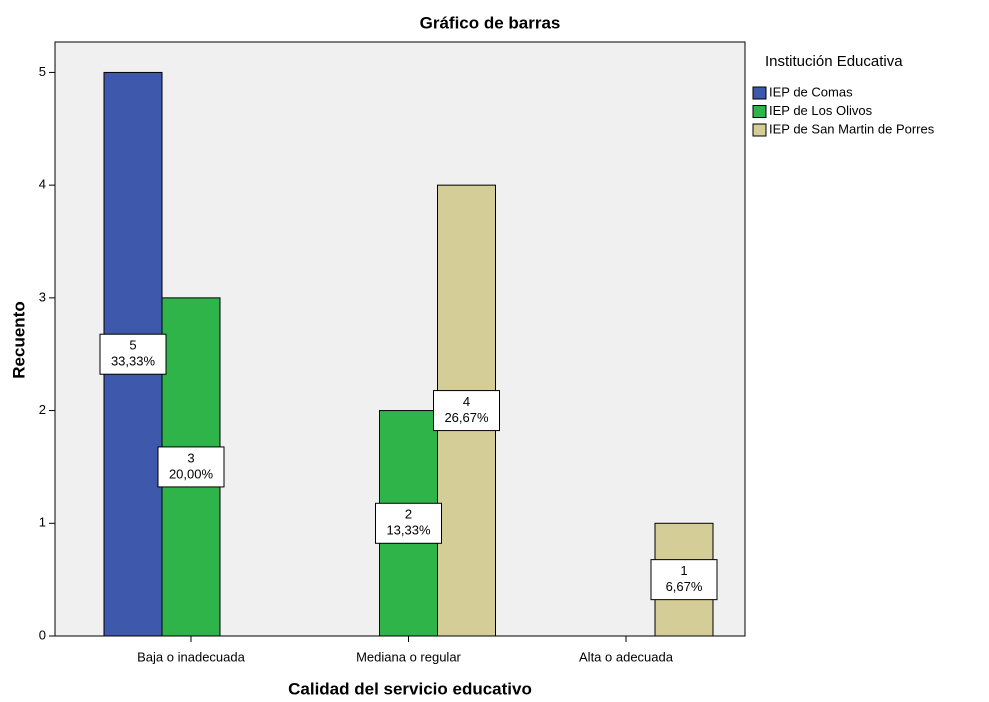 Image resolution: width=989 pixels, height=702 pixels. What do you see at coordinates (834, 61) in the screenshot?
I see `legend-title: Institución Educativa` at bounding box center [834, 61].